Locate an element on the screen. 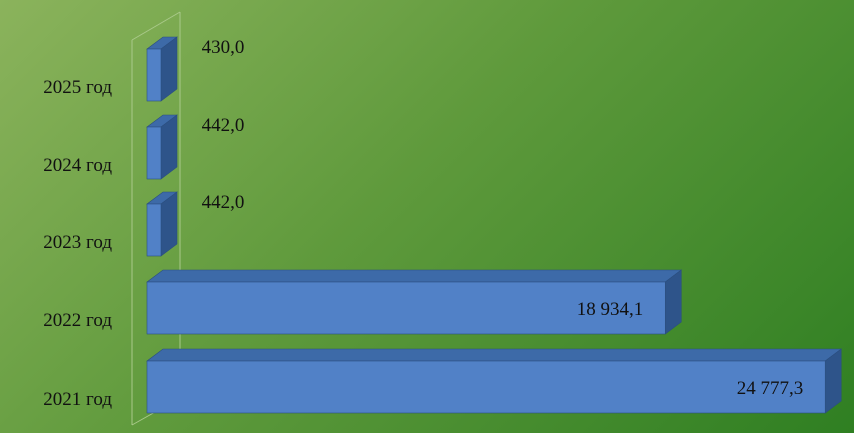 The width and height of the screenshot is (854, 433). value-label-5: 430,0 is located at coordinates (223, 47).